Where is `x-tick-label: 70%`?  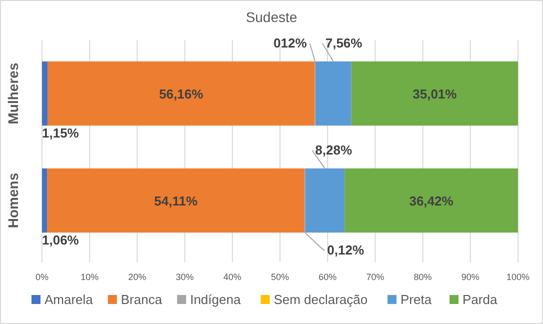 x-tick-label: 70% is located at coordinates (375, 277).